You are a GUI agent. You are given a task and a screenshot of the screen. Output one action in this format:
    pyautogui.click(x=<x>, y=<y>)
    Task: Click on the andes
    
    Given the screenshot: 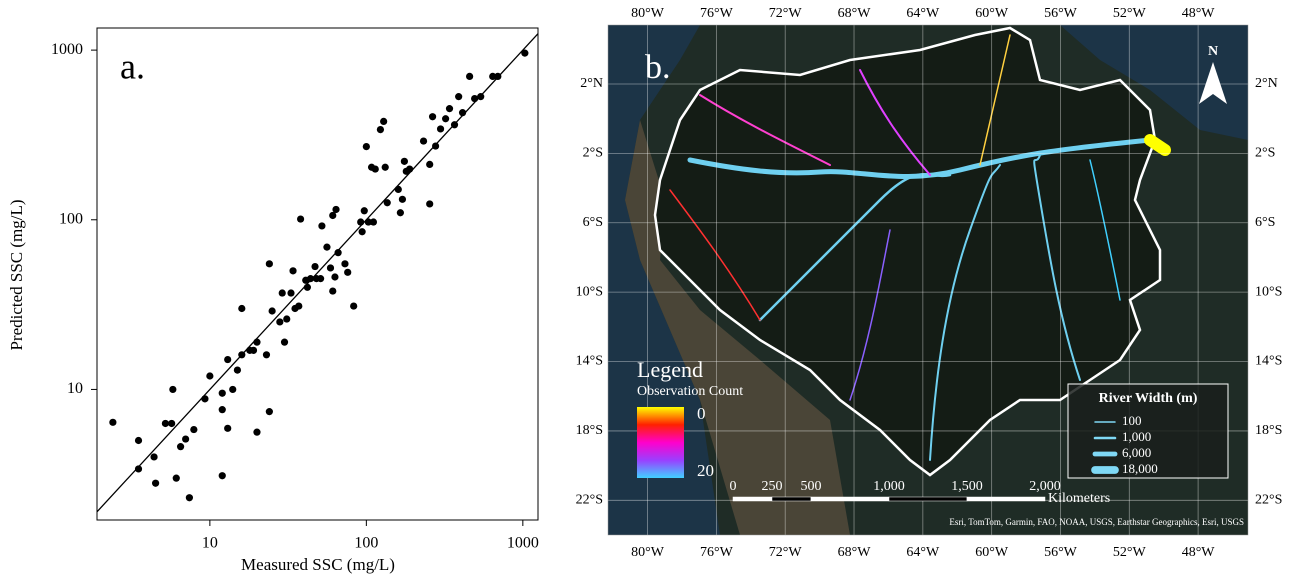 What is the action you would take?
    pyautogui.click(x=737, y=327)
    